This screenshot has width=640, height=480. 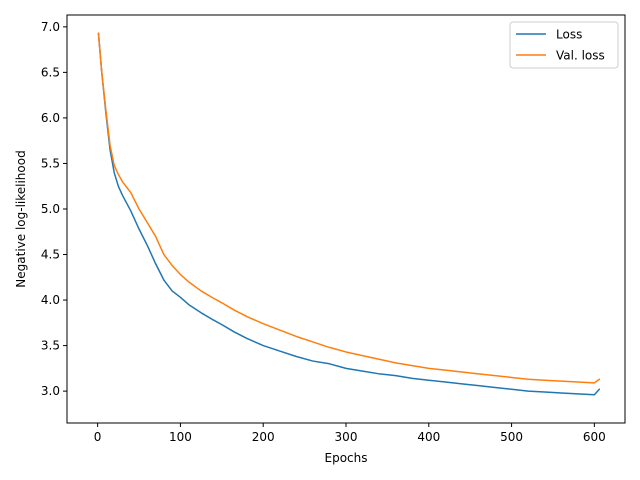 I want to click on y-tick-label: 5.5, so click(x=50, y=163).